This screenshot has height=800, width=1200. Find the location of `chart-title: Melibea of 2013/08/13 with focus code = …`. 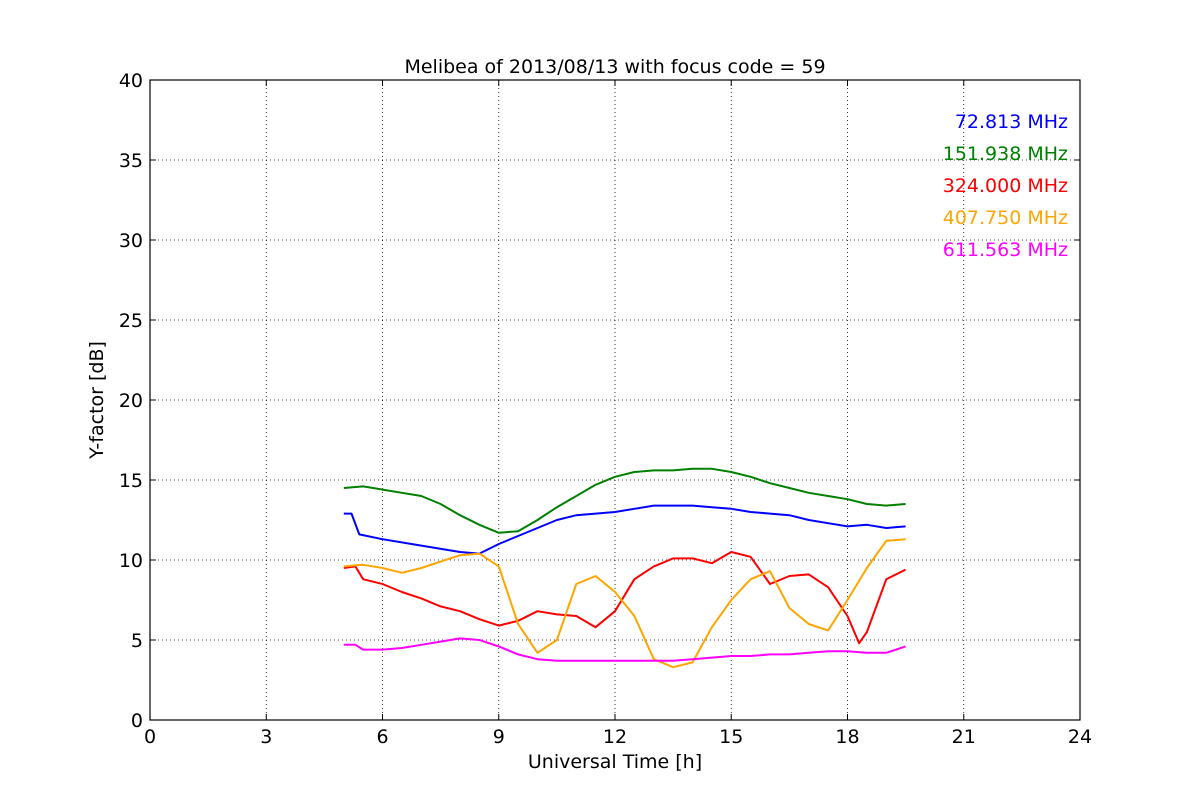

chart-title: Melibea of 2013/08/13 with focus code = … is located at coordinates (614, 67).